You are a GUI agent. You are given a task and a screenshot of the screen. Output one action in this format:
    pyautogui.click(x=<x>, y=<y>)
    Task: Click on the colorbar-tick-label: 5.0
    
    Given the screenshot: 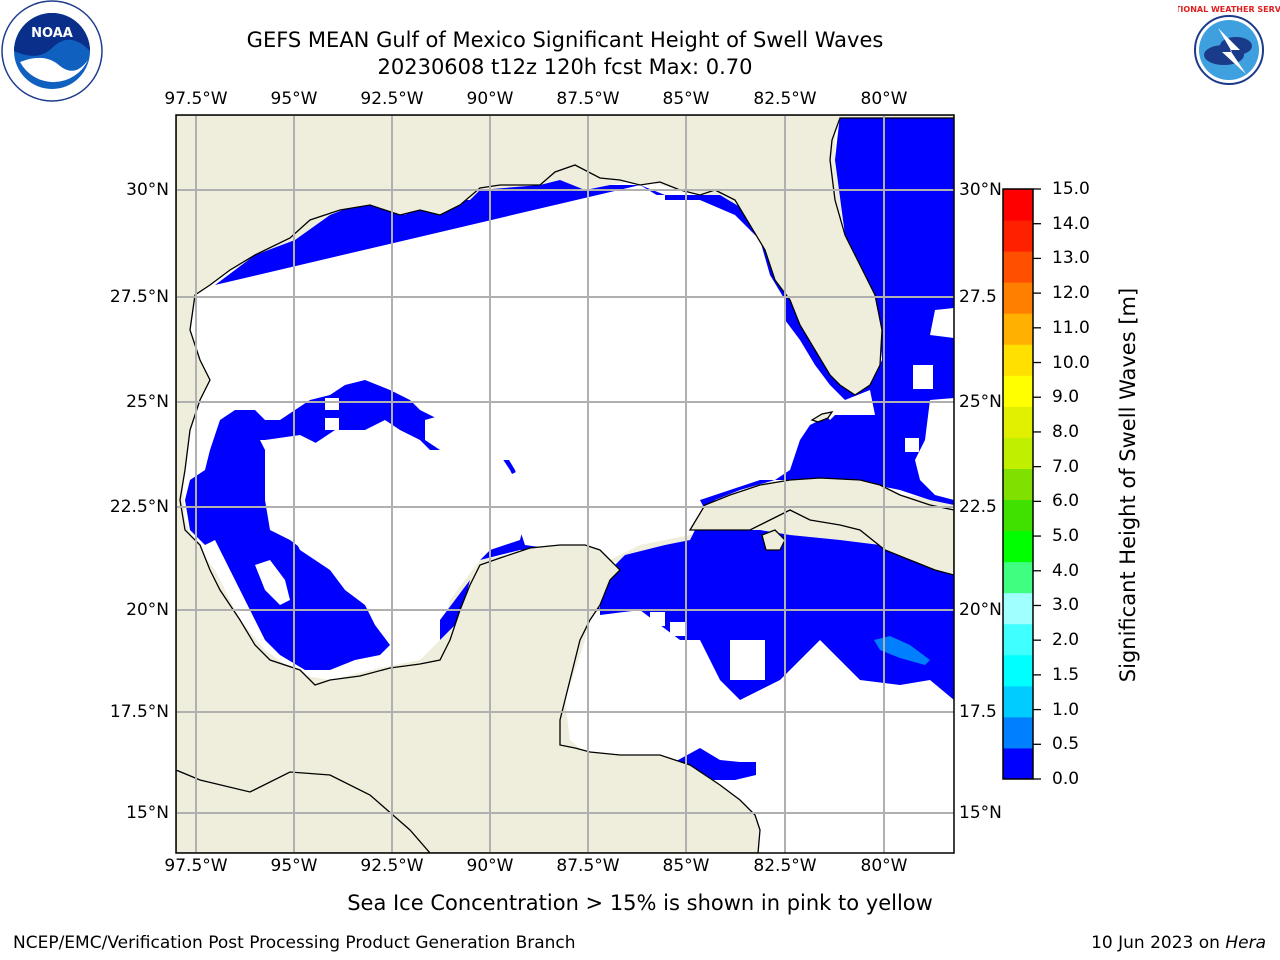 What is the action you would take?
    pyautogui.click(x=1066, y=536)
    